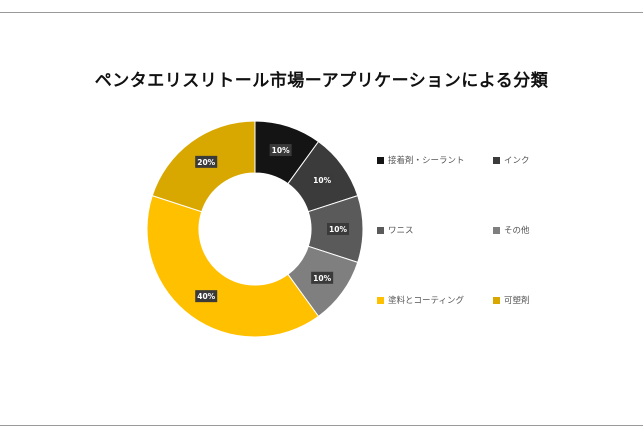 Image resolution: width=643 pixels, height=437 pixels. What do you see at coordinates (426, 161) in the screenshot?
I see `legend-label: 接着剤・シーラント` at bounding box center [426, 161].